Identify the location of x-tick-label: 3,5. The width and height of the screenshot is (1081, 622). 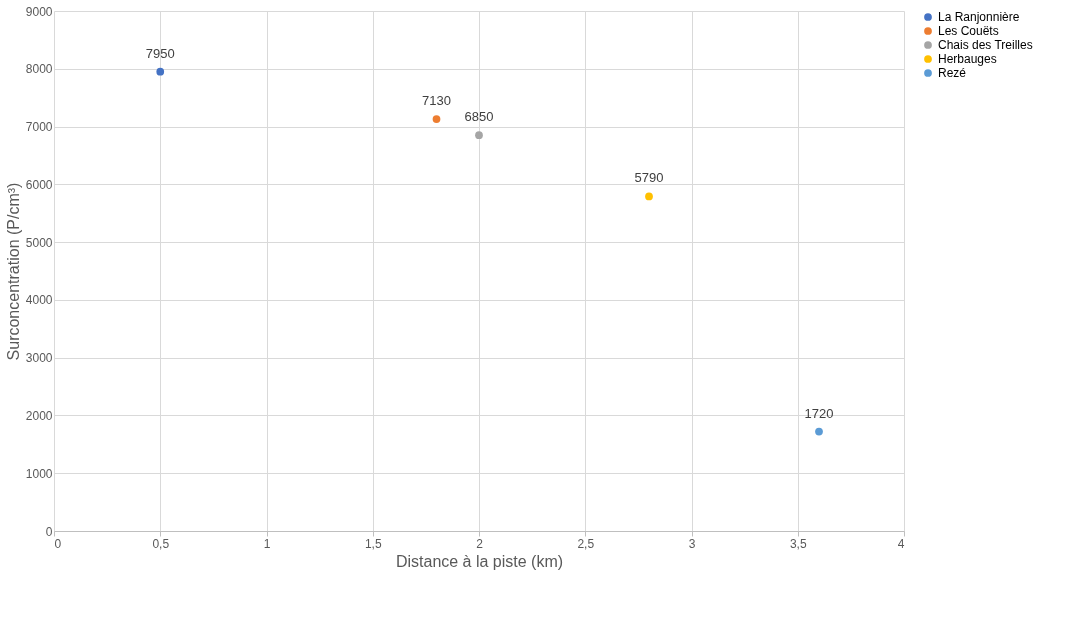
(798, 543).